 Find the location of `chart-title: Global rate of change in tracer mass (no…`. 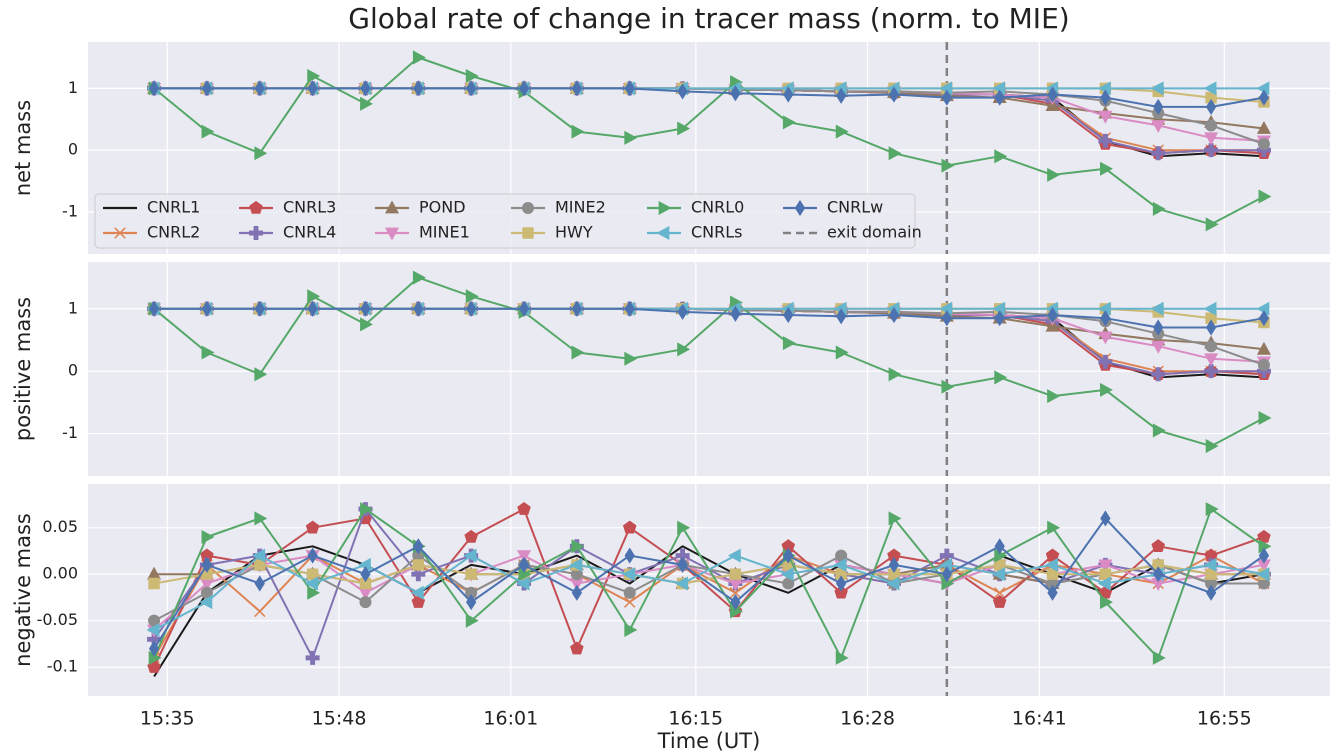

chart-title: Global rate of change in tracer mass (no… is located at coordinates (708, 18).